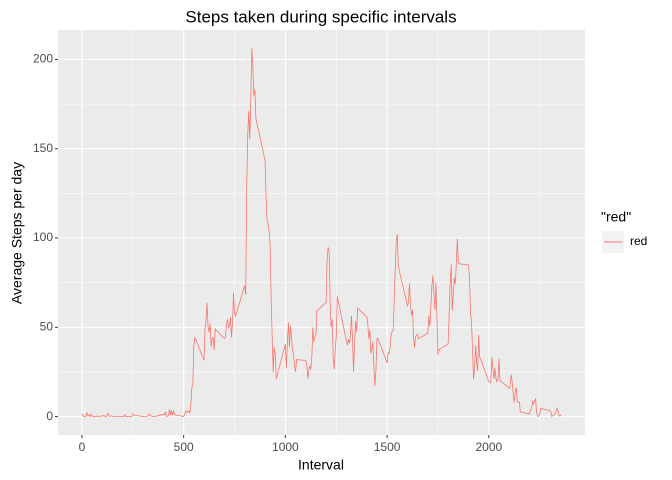 The image size is (672, 480). What do you see at coordinates (43, 59) in the screenshot?
I see `y-tick-label: 200` at bounding box center [43, 59].